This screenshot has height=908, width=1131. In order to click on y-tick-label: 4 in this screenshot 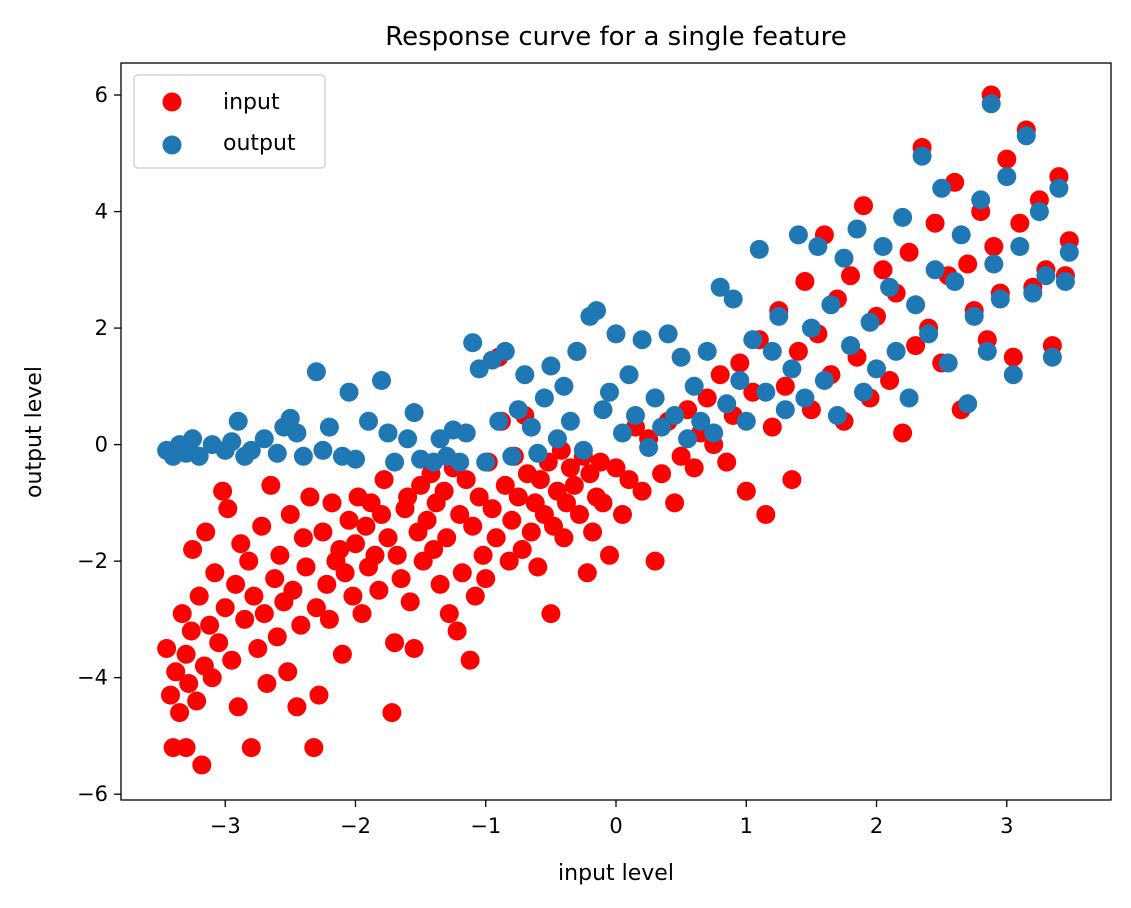, I will do `click(101, 212)`.